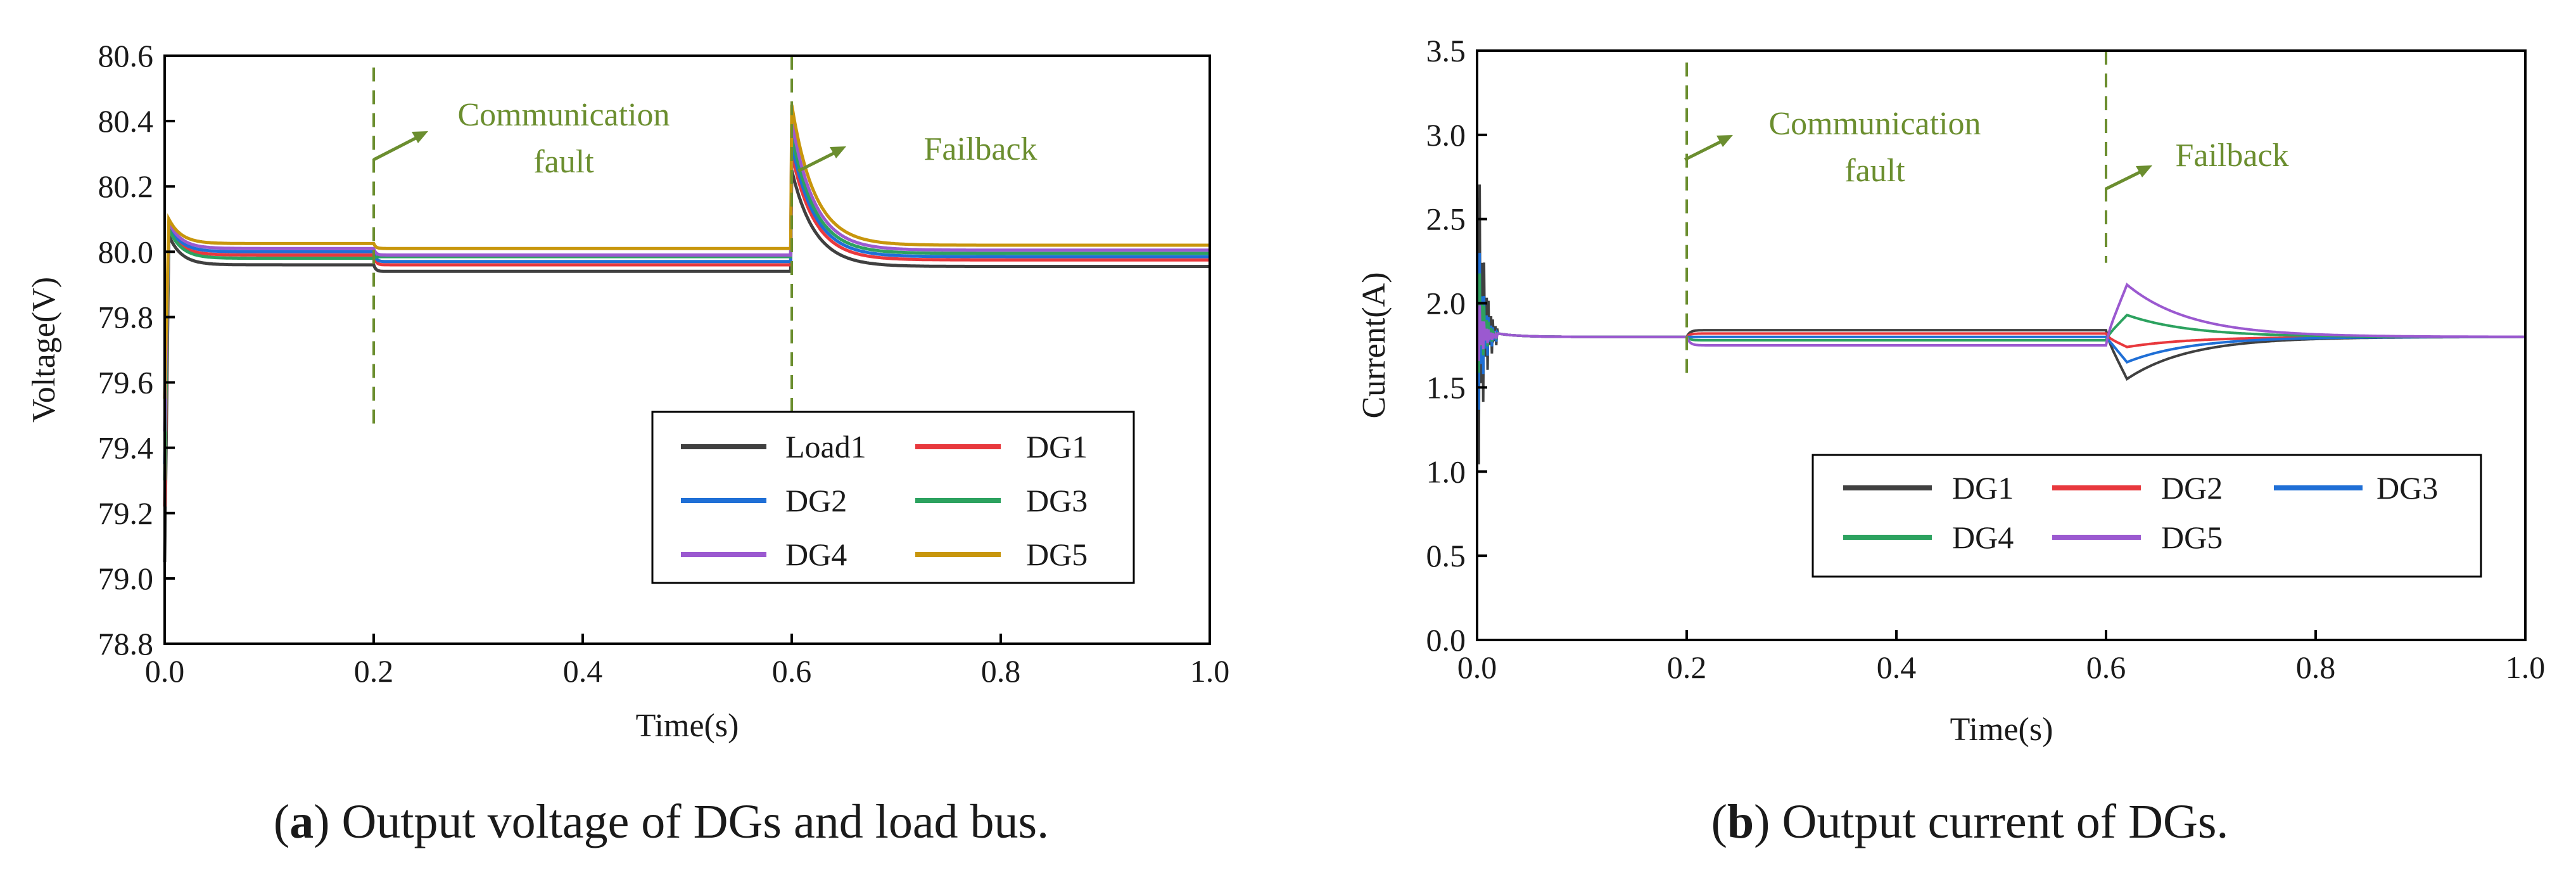 The width and height of the screenshot is (2576, 882). What do you see at coordinates (126, 578) in the screenshot?
I see `panel-a-y-tick-label: 79.0` at bounding box center [126, 578].